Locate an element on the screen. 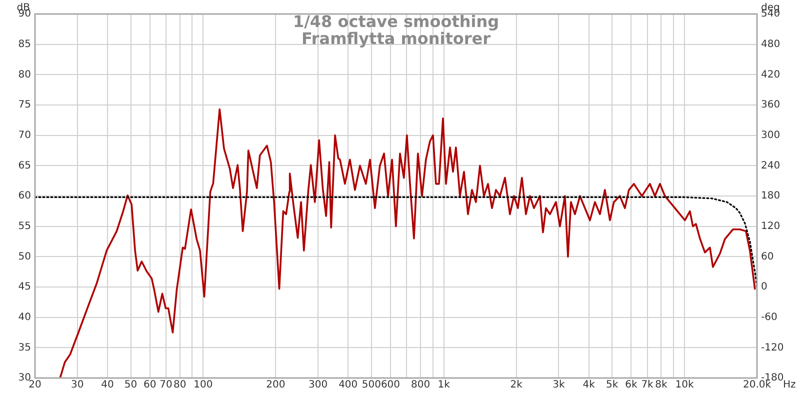 The width and height of the screenshot is (800, 393). y2-tick-label: 480 is located at coordinates (770, 44).